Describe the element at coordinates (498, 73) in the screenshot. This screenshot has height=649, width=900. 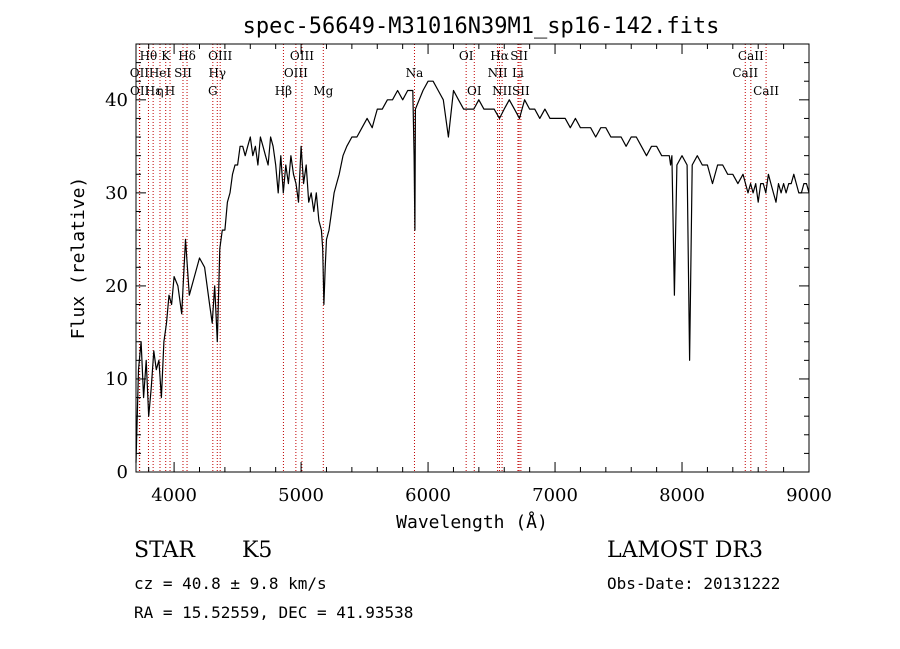
I see `line-label-mid-6: NII` at that location.